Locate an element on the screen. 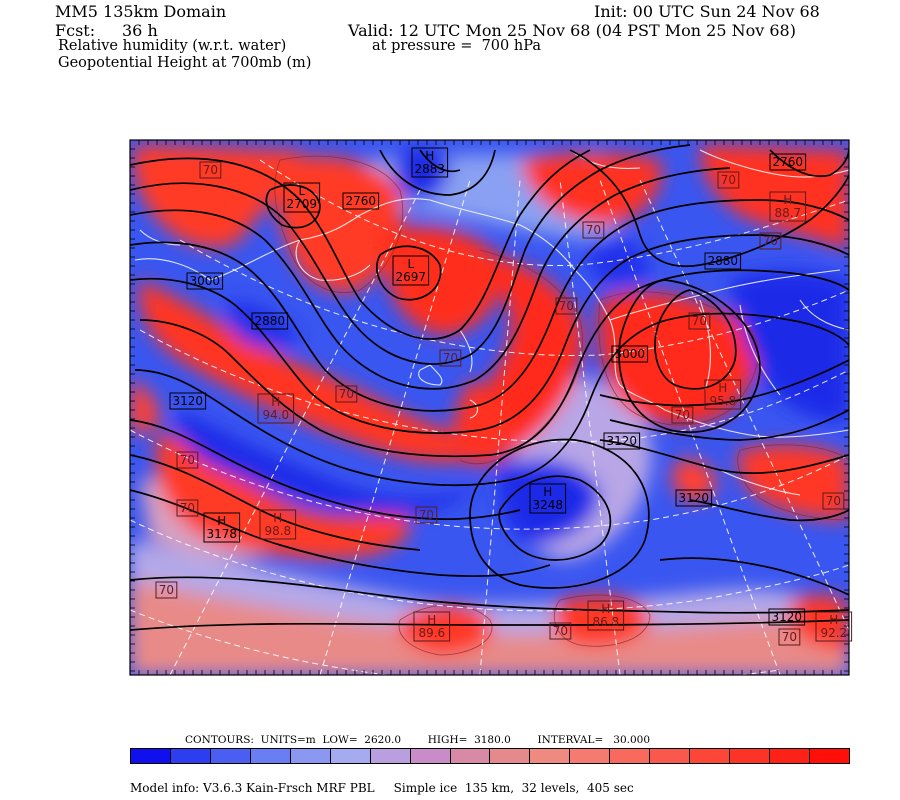 The image size is (900, 800). rh-colorbar is located at coordinates (490, 756).